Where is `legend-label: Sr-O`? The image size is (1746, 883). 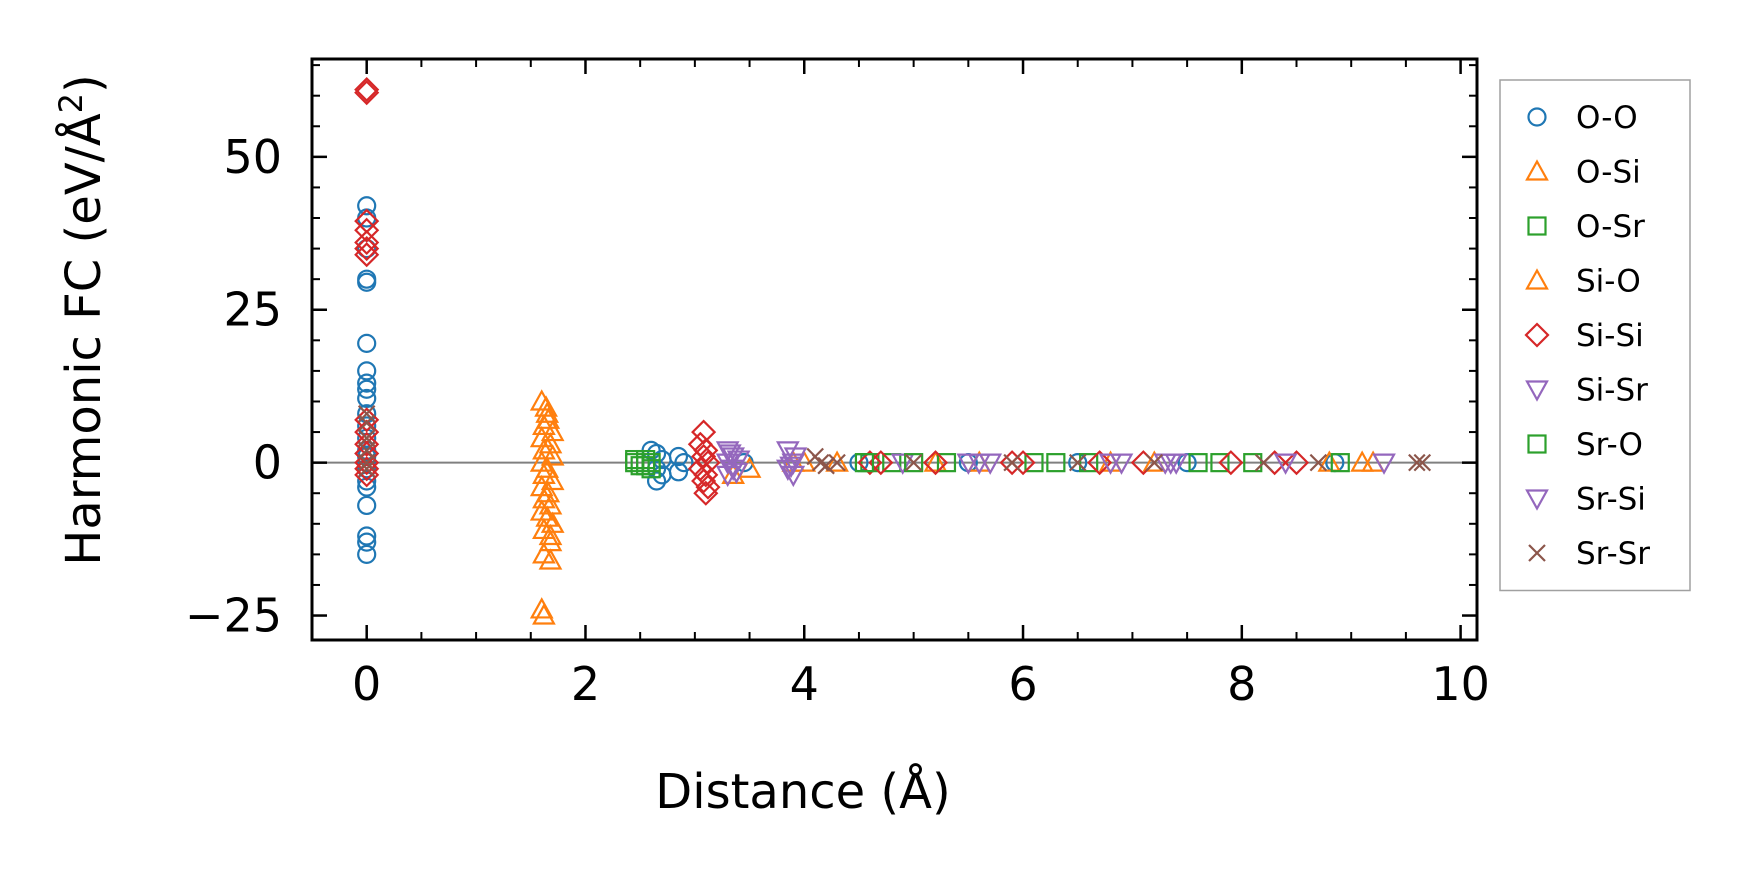
legend-label: Sr-O is located at coordinates (1609, 445).